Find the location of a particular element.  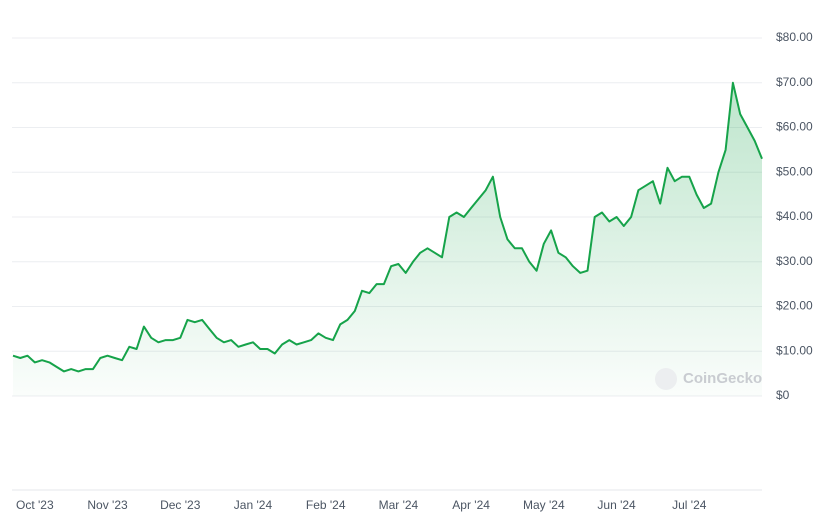

watermark-logo is located at coordinates (666, 379).